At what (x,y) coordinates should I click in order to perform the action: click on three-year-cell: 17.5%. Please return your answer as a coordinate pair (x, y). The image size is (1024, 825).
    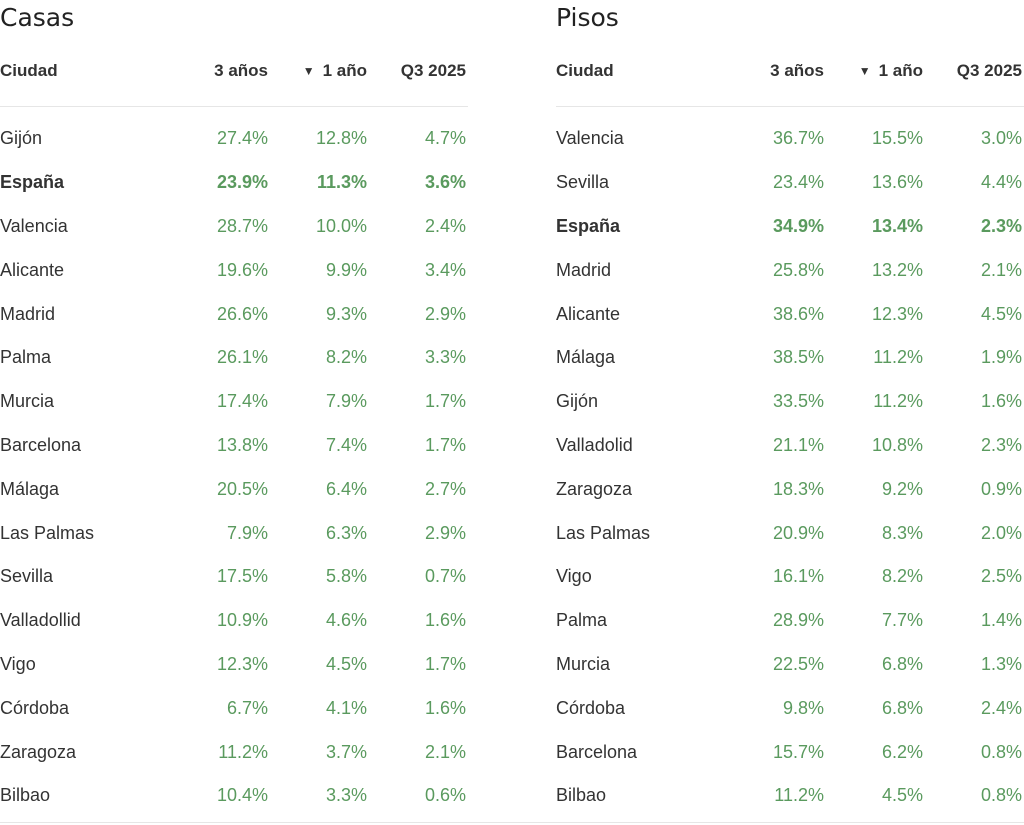
    Looking at the image, I should click on (242, 576).